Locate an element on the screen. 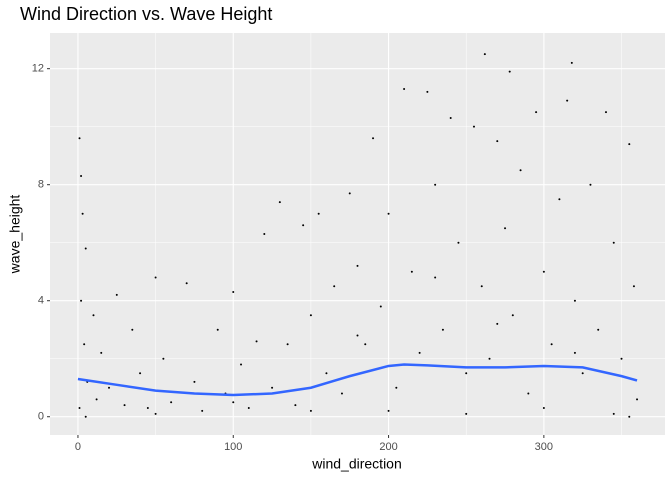 Image resolution: width=672 pixels, height=480 pixels. x-tick-label: 0 is located at coordinates (78, 447).